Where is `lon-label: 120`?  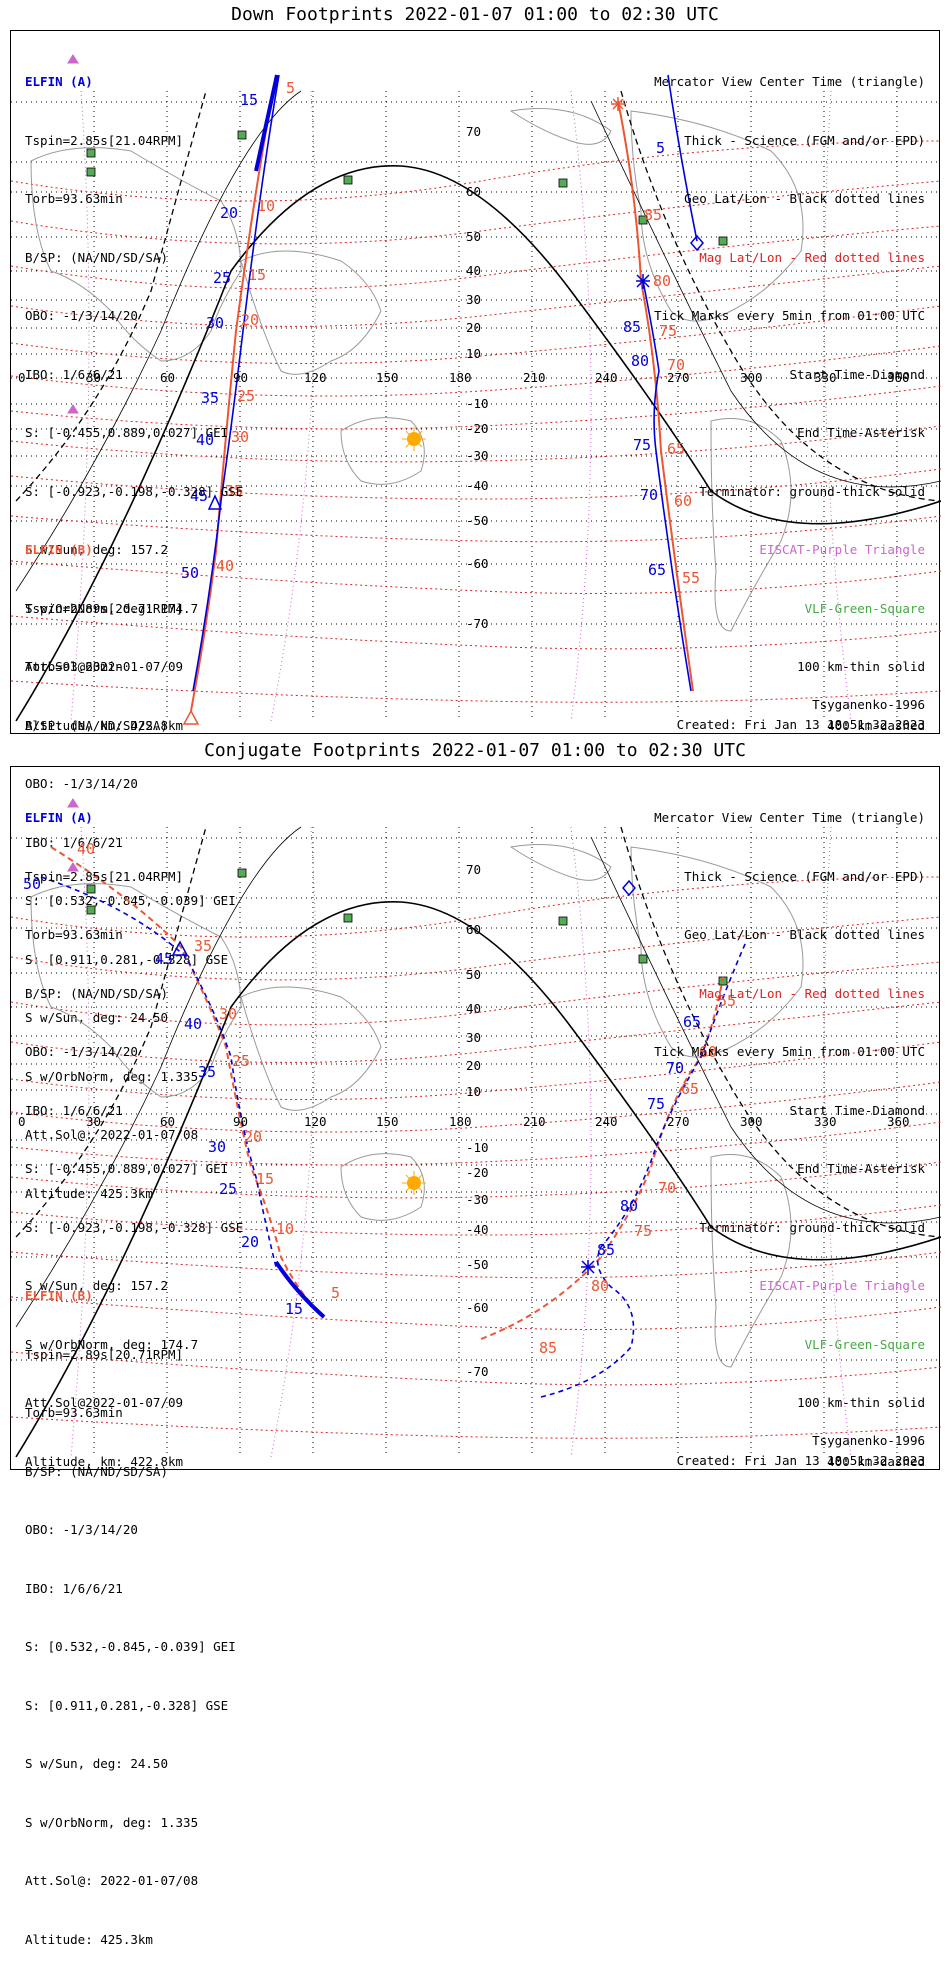 lon-label: 120 is located at coordinates (315, 1121).